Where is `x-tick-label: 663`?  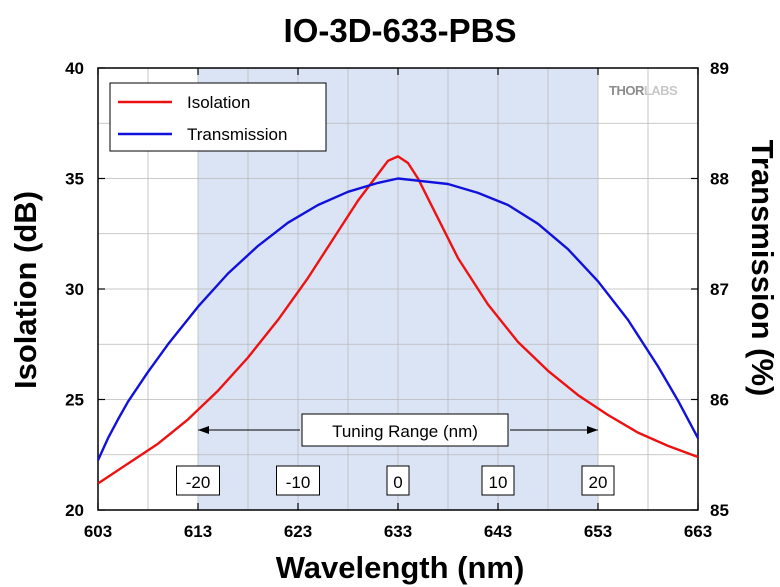
x-tick-label: 663 is located at coordinates (698, 531).